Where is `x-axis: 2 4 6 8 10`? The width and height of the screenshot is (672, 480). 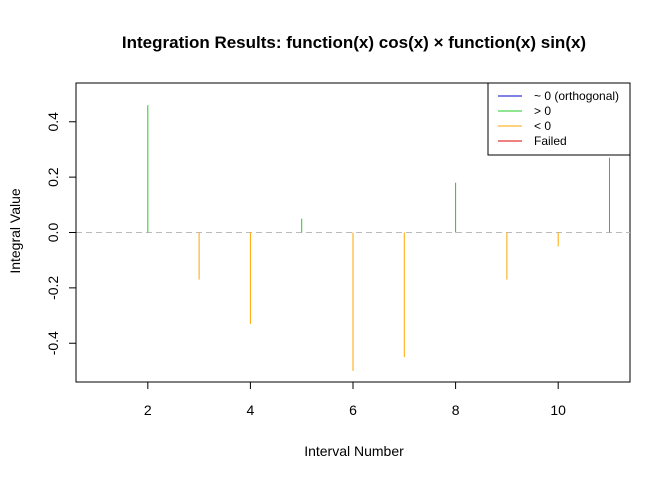 x-axis: 2 4 6 8 10 is located at coordinates (355, 399).